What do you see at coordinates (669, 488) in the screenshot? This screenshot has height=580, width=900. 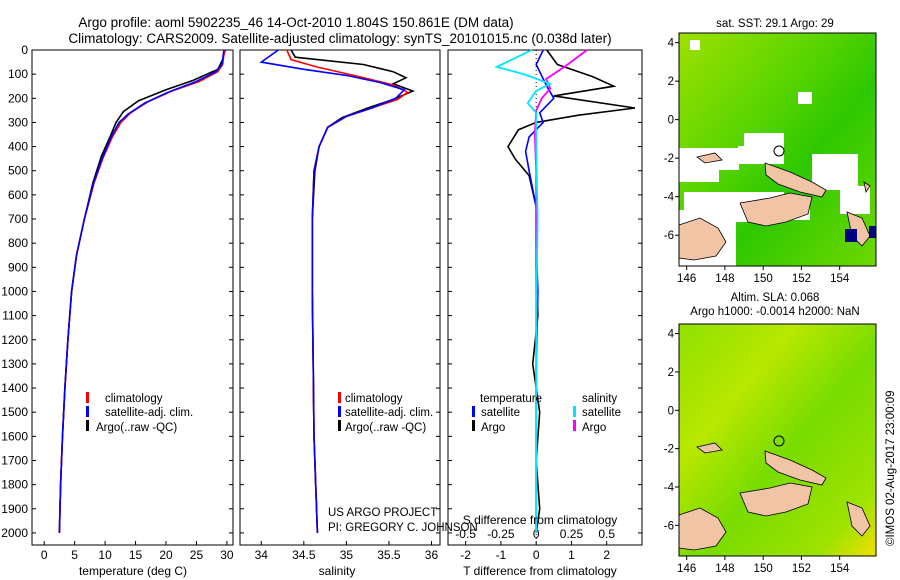 I see `map-y-tick-label: -4` at bounding box center [669, 488].